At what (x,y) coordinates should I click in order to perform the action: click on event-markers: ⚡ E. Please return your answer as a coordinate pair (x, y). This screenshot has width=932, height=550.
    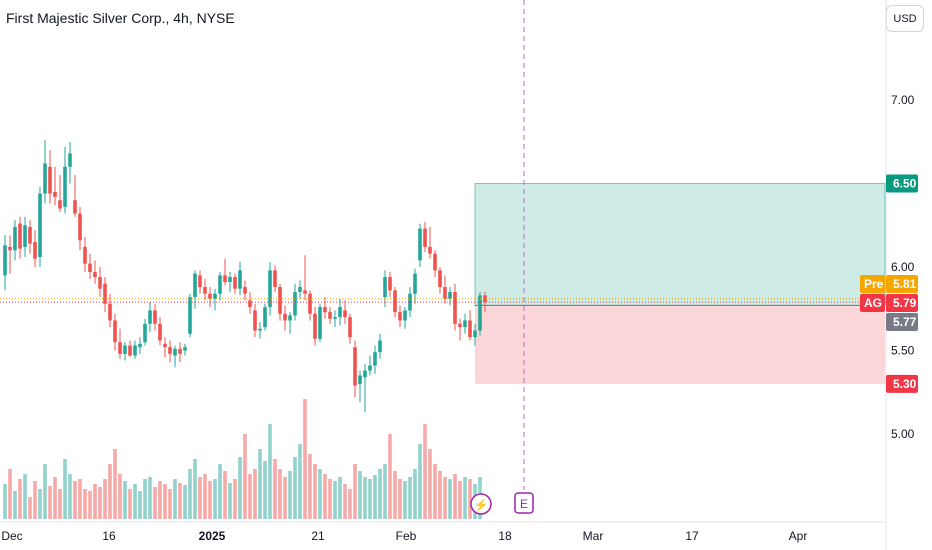
    Looking at the image, I should click on (502, 503).